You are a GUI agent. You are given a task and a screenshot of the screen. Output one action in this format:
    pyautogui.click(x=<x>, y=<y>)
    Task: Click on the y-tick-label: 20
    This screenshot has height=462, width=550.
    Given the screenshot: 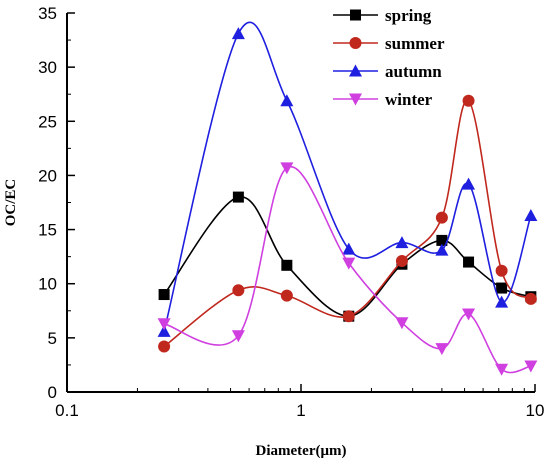 What is the action you would take?
    pyautogui.click(x=47, y=175)
    